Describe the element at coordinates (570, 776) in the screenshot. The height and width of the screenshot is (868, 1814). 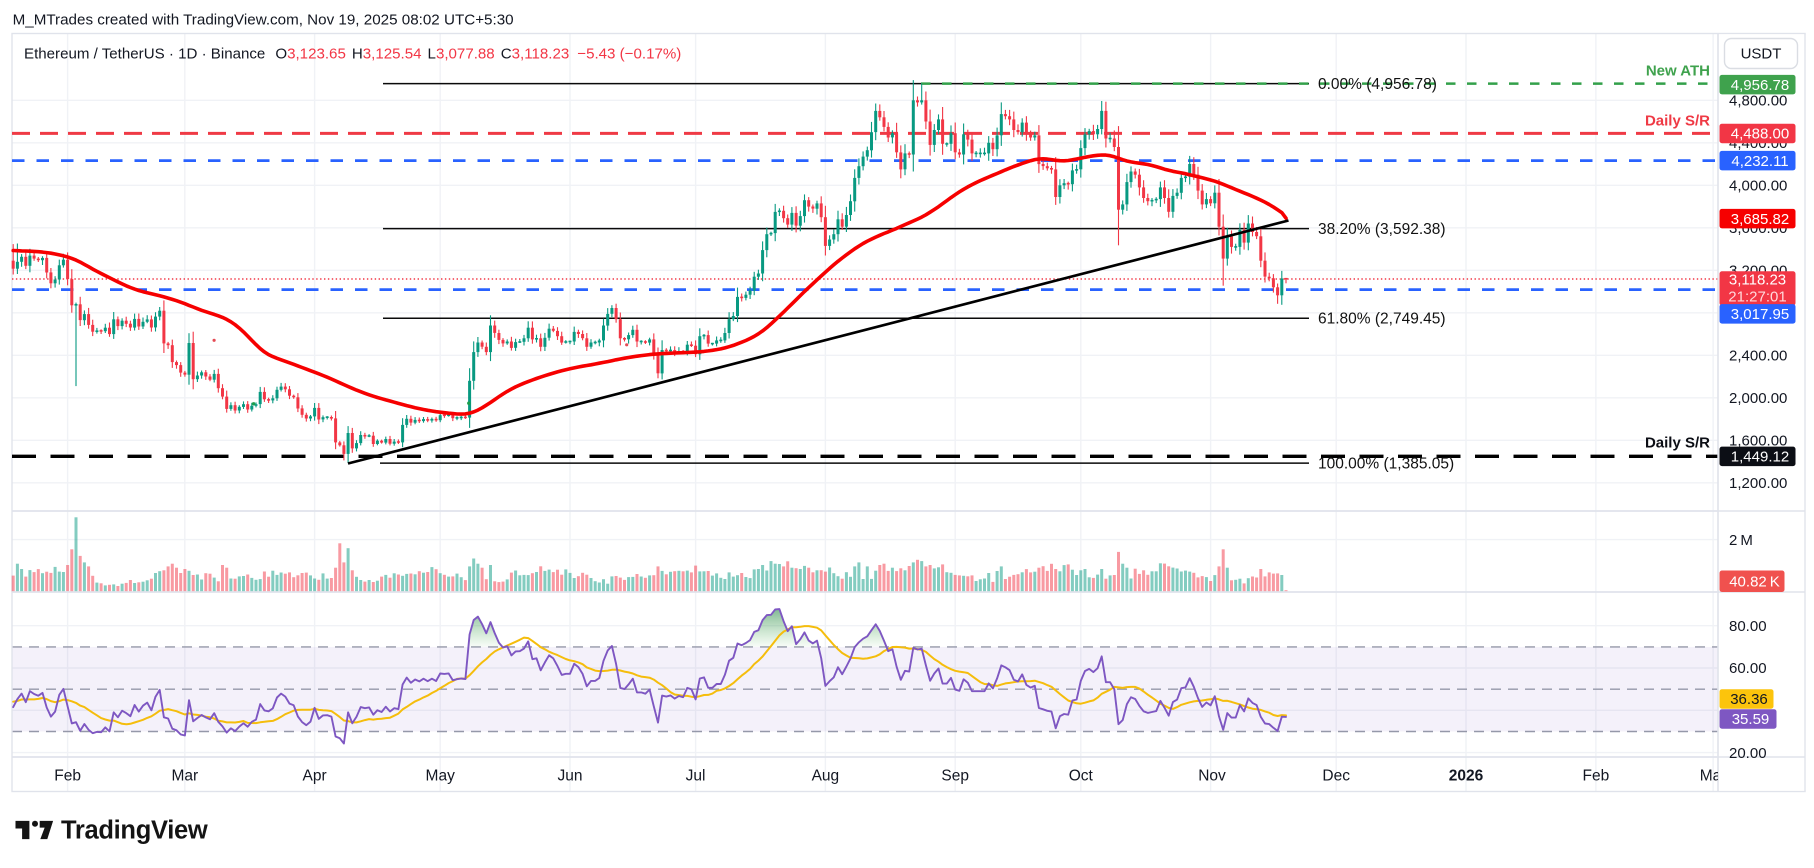
I see `svg-text: Jun` at that location.